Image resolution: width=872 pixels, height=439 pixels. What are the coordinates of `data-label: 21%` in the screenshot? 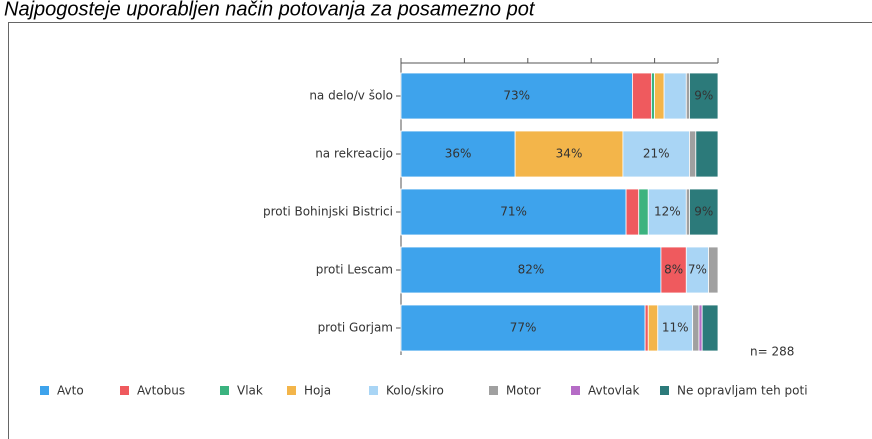 It's located at (656, 154).